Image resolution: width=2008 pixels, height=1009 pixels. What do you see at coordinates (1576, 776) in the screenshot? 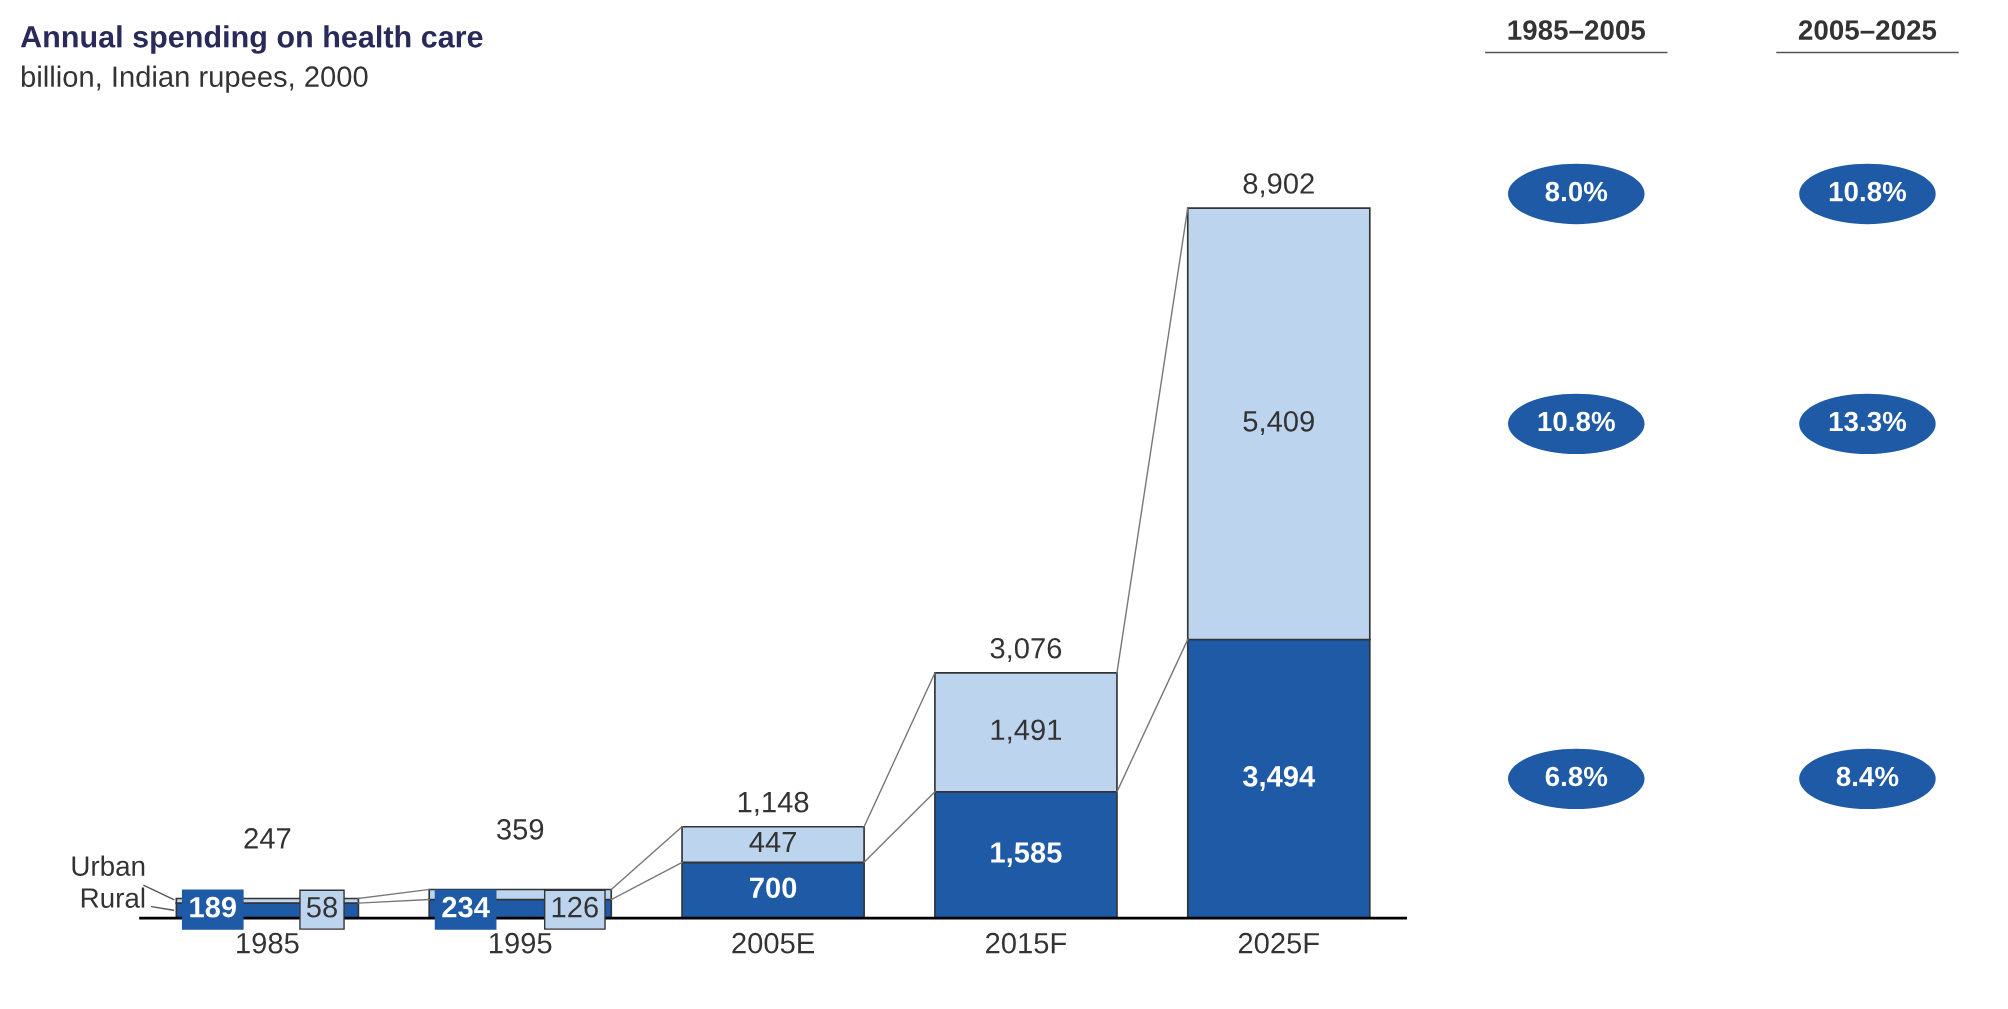
I see `text: 6.8%` at bounding box center [1576, 776].